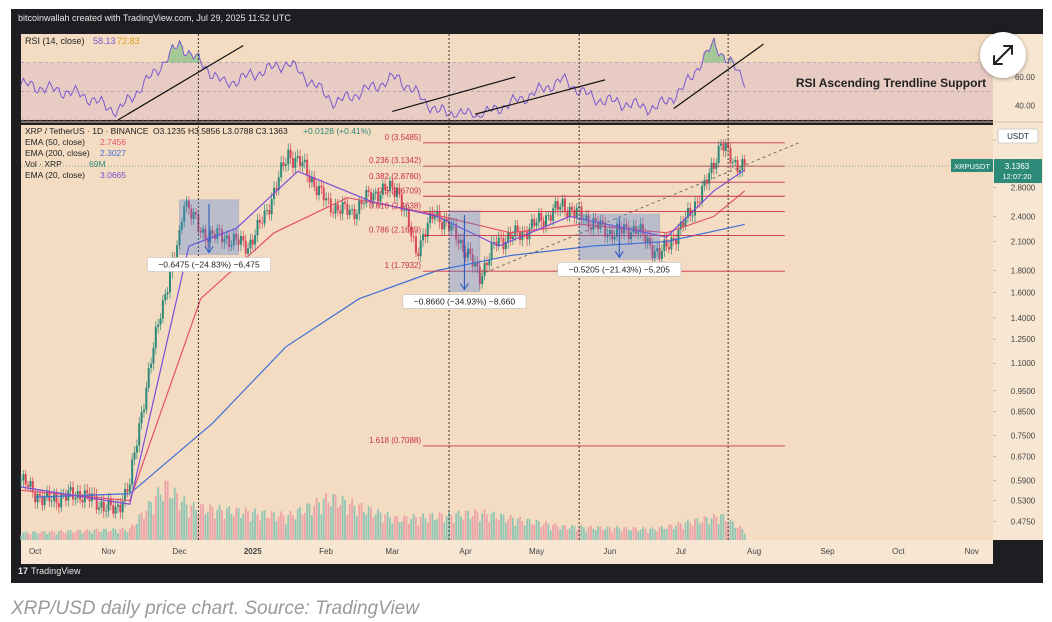 The image size is (1052, 622). I want to click on fib-level-label: 1 (1.7932), so click(403, 265).